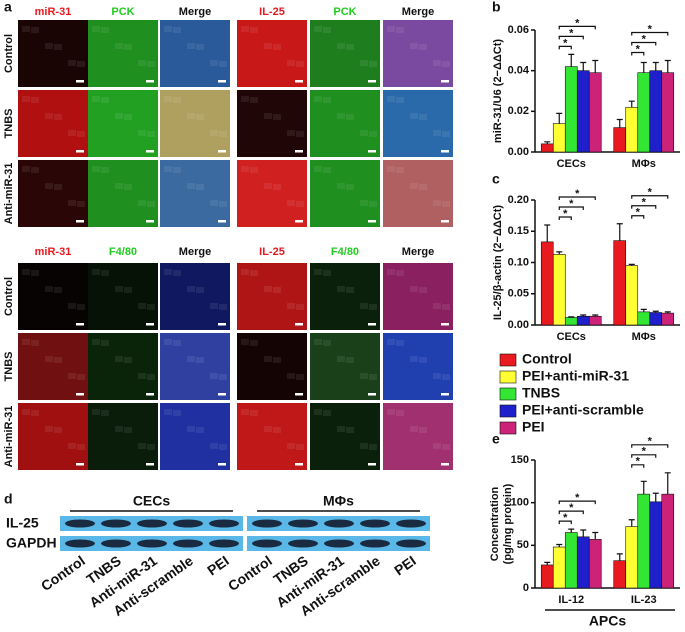 This screenshot has height=632, width=685. What do you see at coordinates (526, 588) in the screenshot?
I see `y-tick-label: 0` at bounding box center [526, 588].